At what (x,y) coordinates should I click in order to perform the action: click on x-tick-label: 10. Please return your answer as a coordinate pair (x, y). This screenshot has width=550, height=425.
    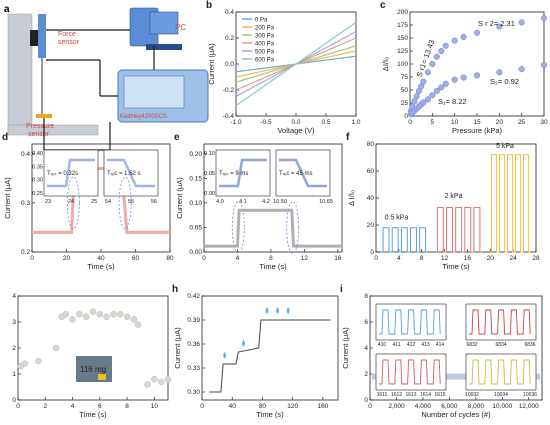
    Looking at the image, I should click on (455, 122).